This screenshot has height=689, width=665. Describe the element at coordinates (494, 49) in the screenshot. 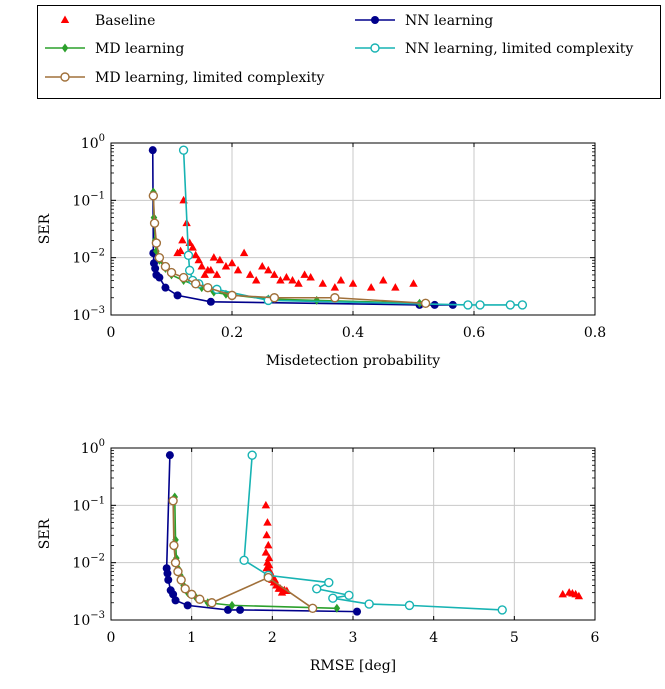

I see `legend-entry-nn-learning-limited-complexity: NN learning, limited complexity` at that location.